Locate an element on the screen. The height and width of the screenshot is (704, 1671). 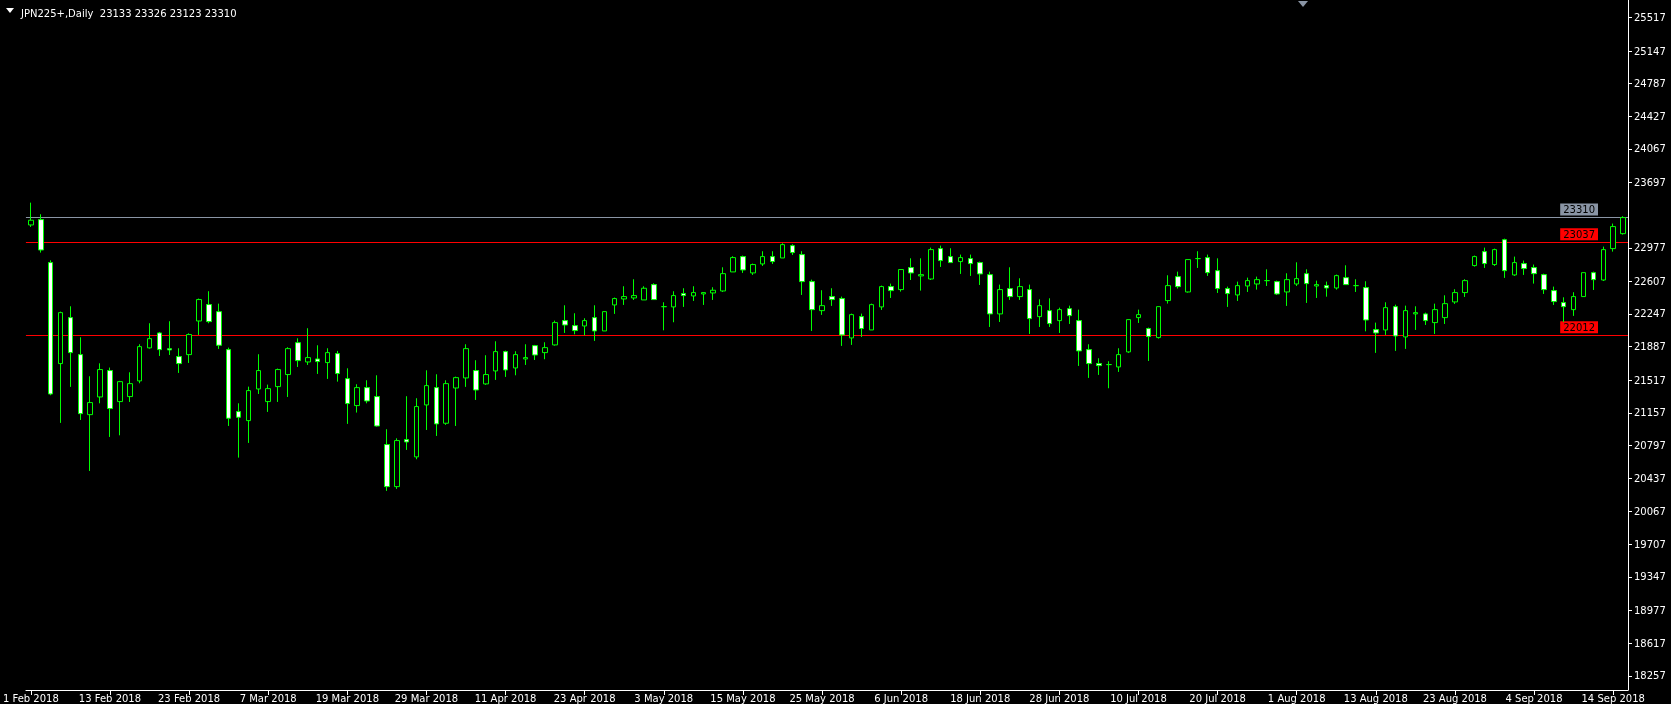
x-tick-label: 10 Jul 2018 is located at coordinates (1138, 698).